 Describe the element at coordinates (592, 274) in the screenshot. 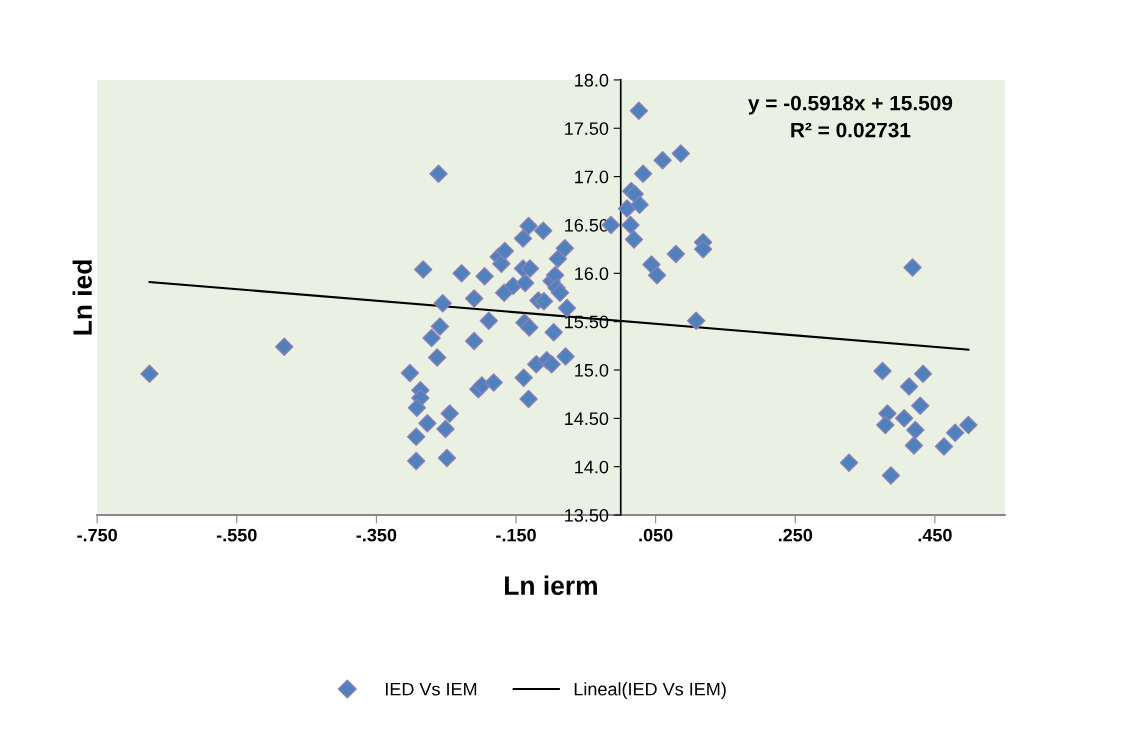

I see `y-tick-label: 16.0` at that location.